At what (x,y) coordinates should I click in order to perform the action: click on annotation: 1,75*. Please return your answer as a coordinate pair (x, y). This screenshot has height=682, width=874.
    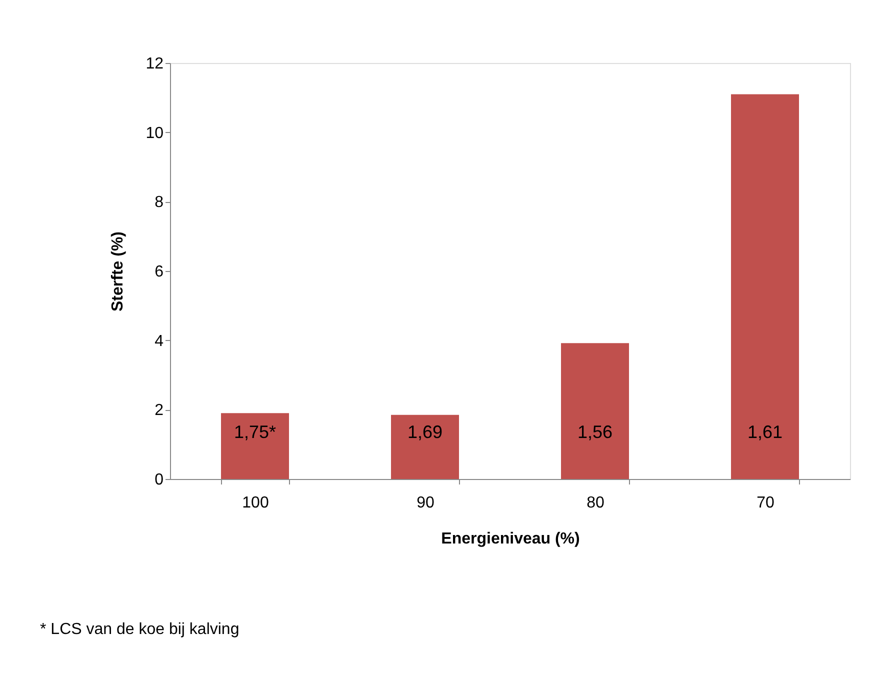
    Looking at the image, I should click on (255, 432).